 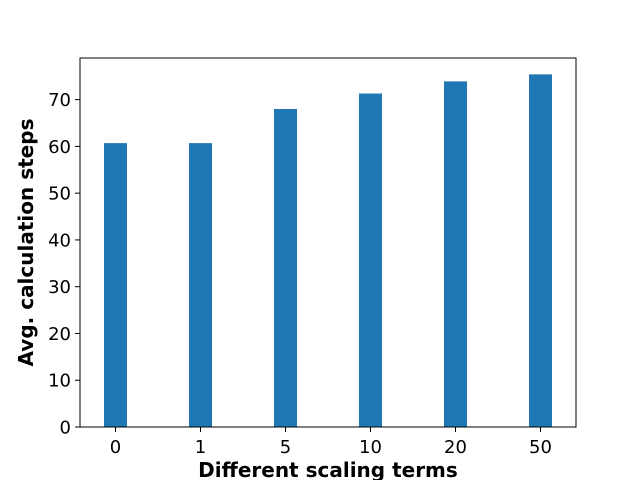 What do you see at coordinates (65, 428) in the screenshot?
I see `y-tick-label: 0` at bounding box center [65, 428].